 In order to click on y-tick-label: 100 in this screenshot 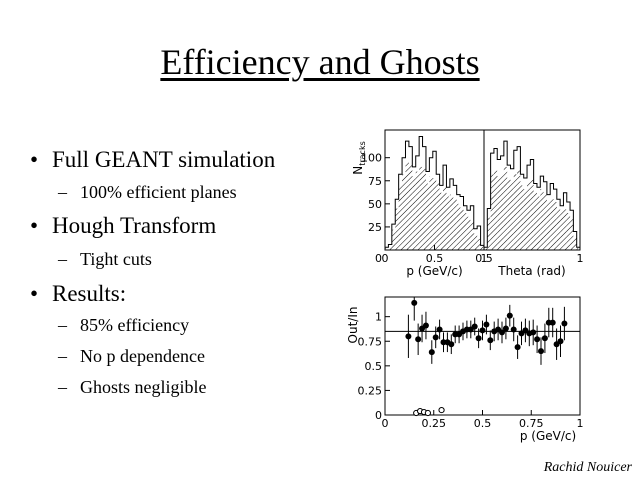, I will do `click(371, 158)`.